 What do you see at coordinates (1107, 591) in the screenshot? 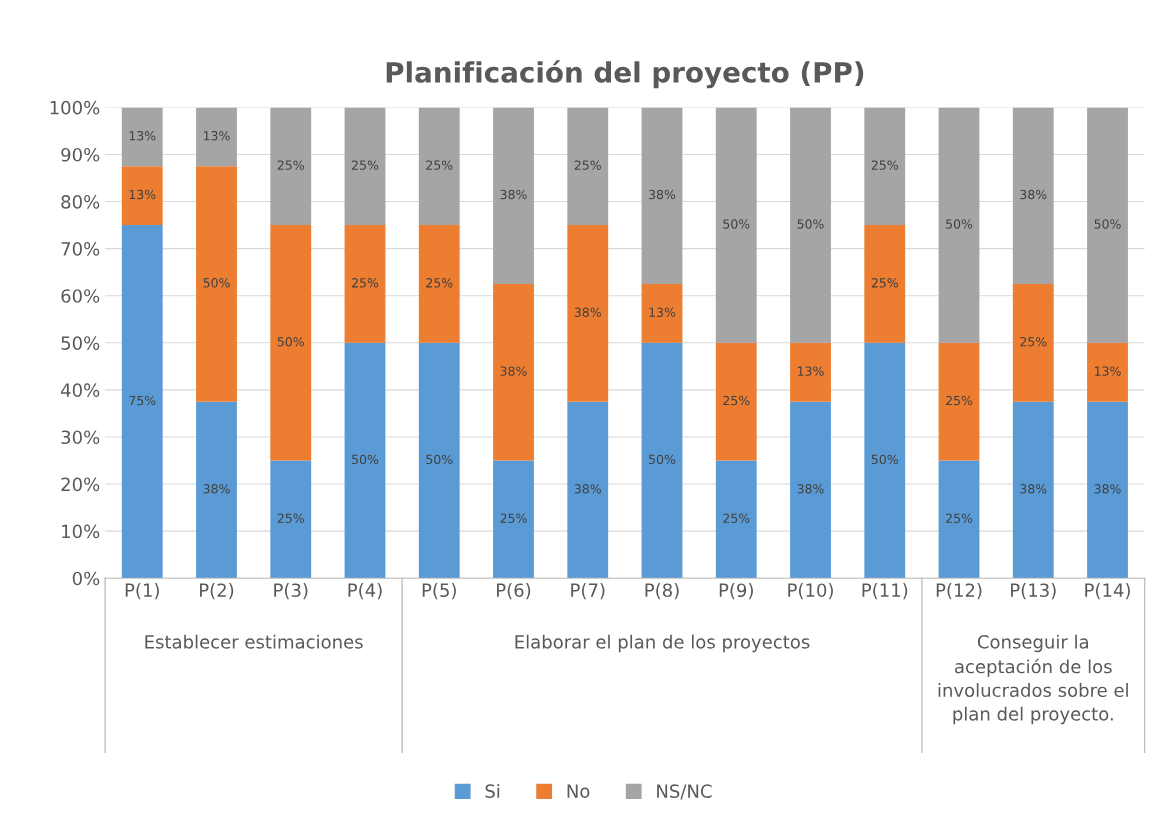
I see `x-tick-label: P(14)` at bounding box center [1107, 591].